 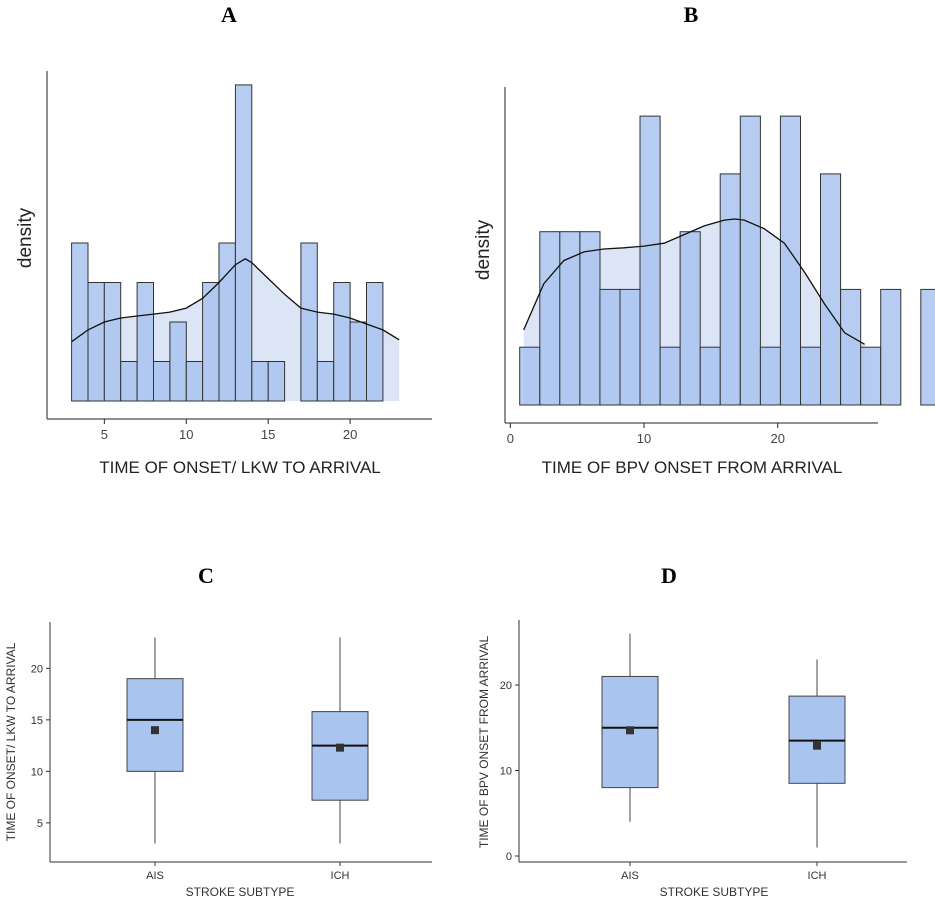 I want to click on panel-d-x-tick-label: ICH, so click(x=817, y=876).